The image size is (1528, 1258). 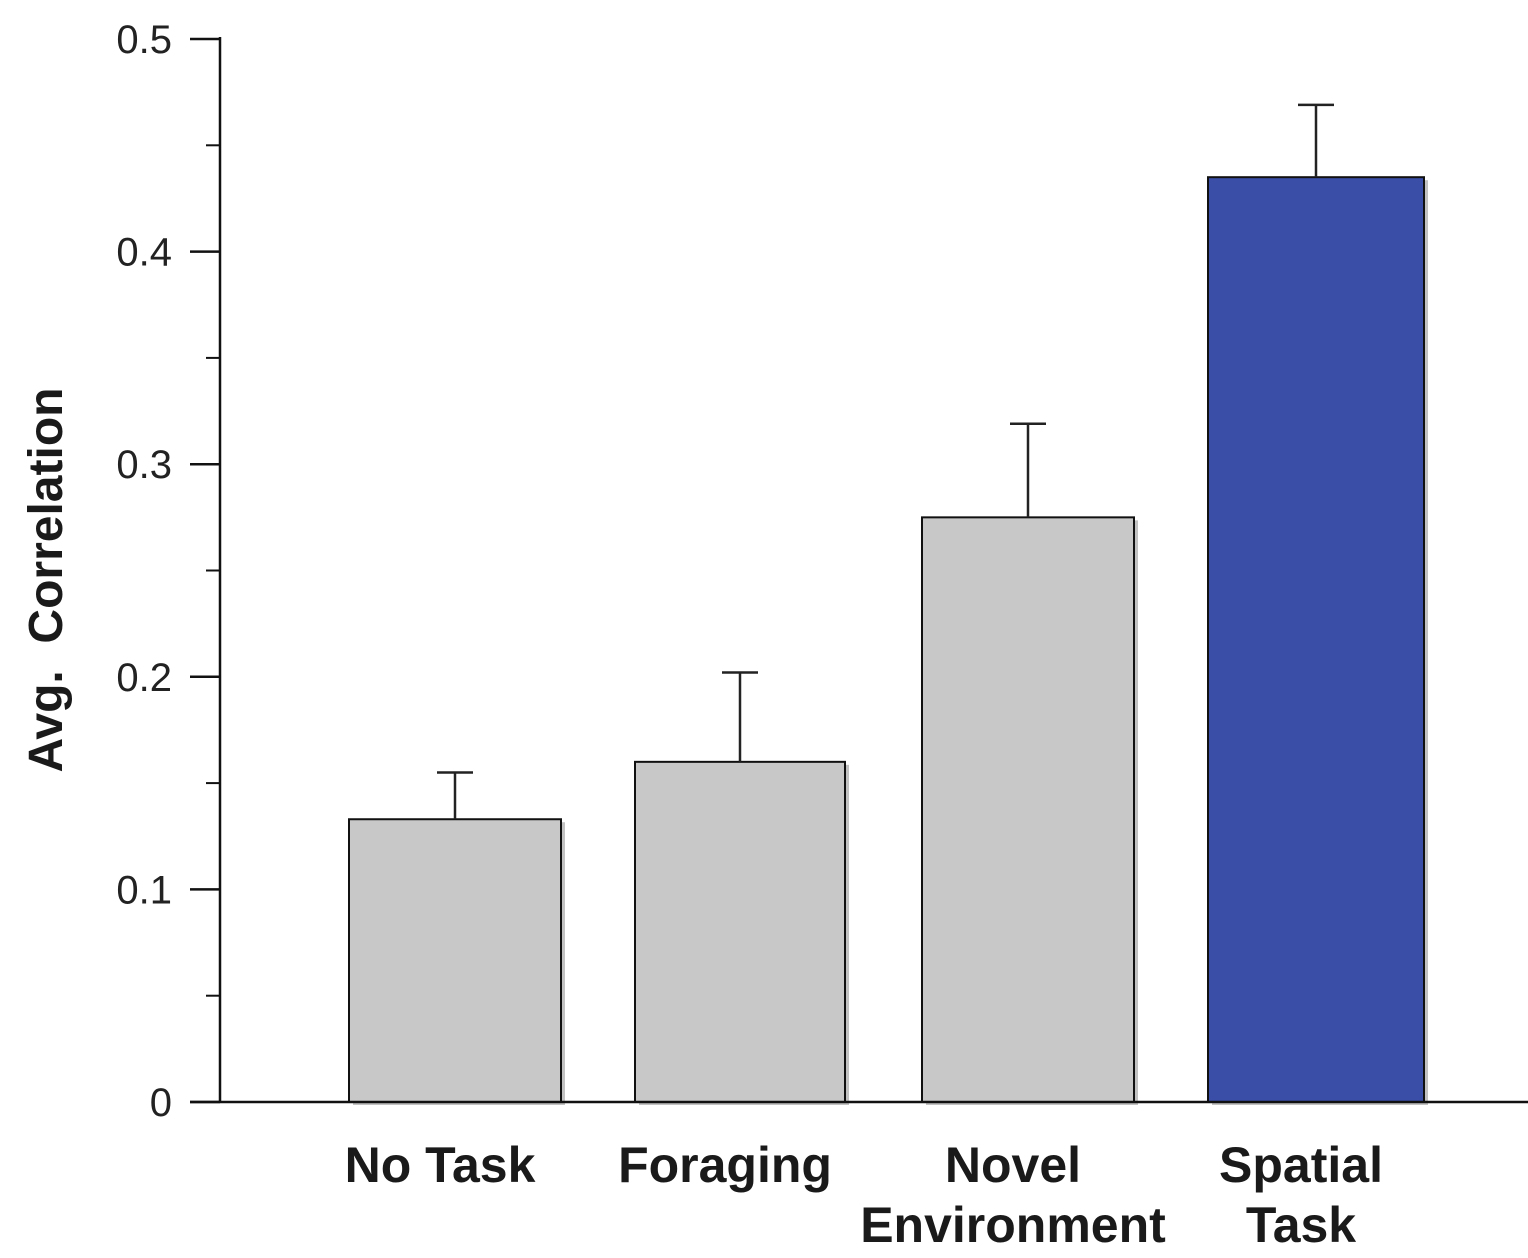 What do you see at coordinates (1301, 1165) in the screenshot?
I see `category-label-line: Spatial` at bounding box center [1301, 1165].